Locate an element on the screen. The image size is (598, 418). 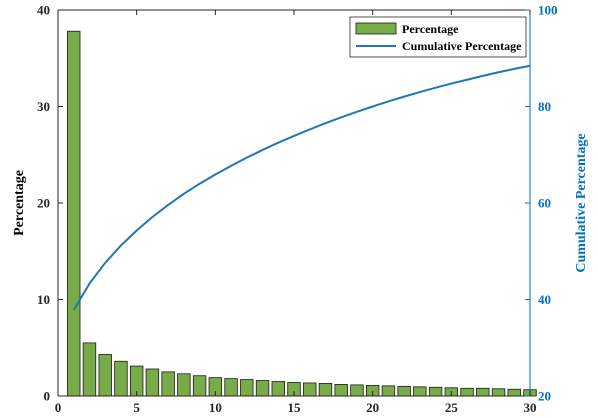
x-tick-label-5: 5 is located at coordinates (136, 407).